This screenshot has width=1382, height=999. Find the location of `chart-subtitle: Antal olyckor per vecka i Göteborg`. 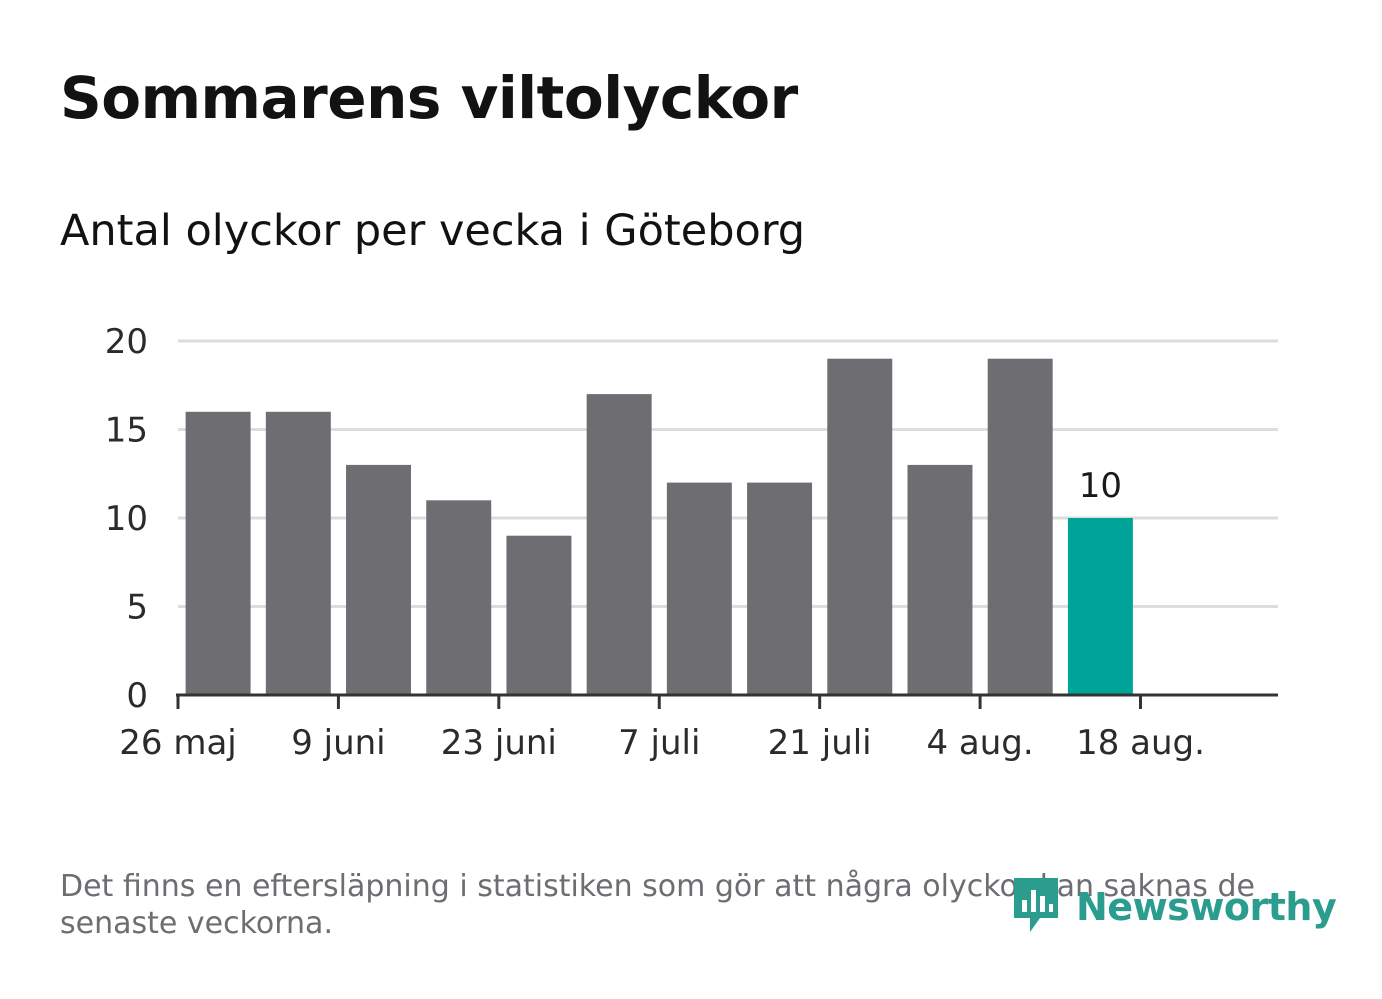

chart-subtitle: Antal olyckor per vecka i Göteborg is located at coordinates (433, 231).